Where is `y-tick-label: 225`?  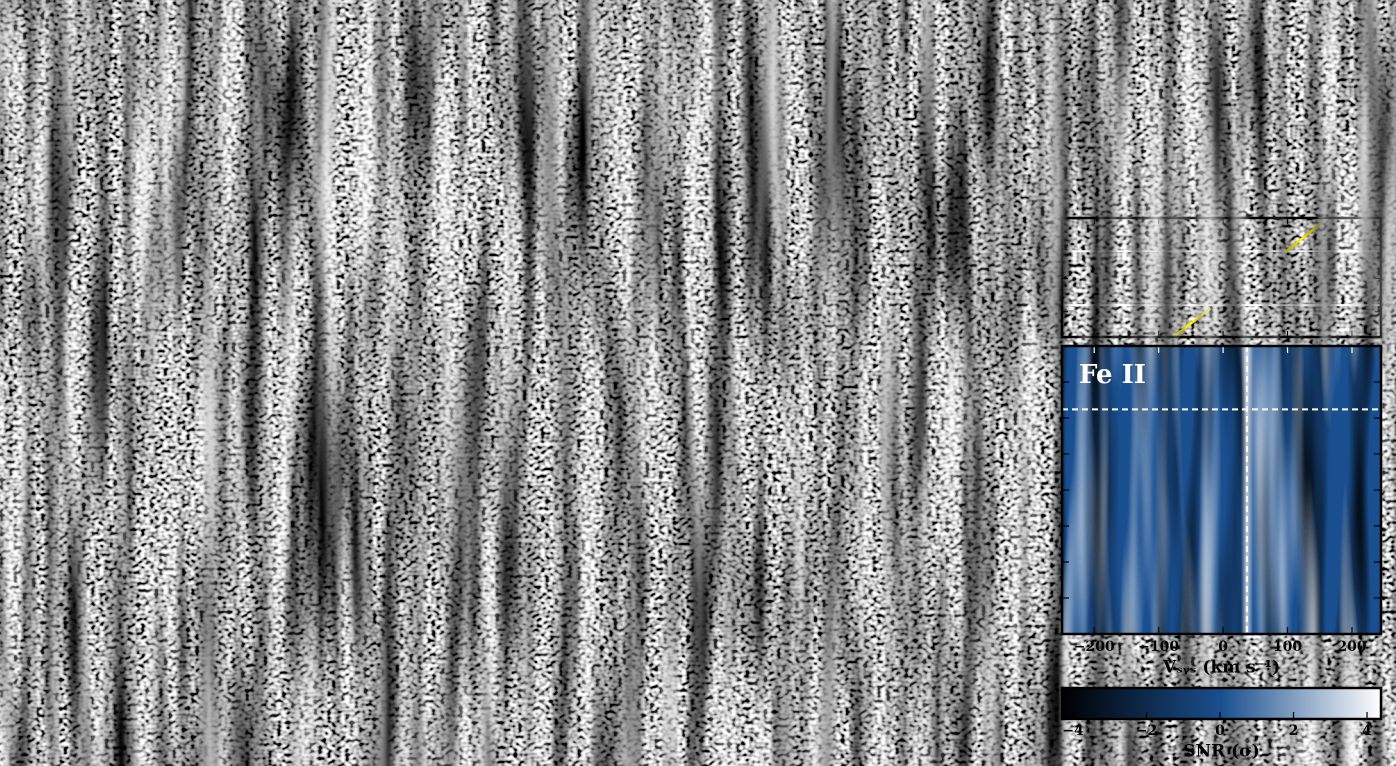 y-tick-label: 225 is located at coordinates (67, 454).